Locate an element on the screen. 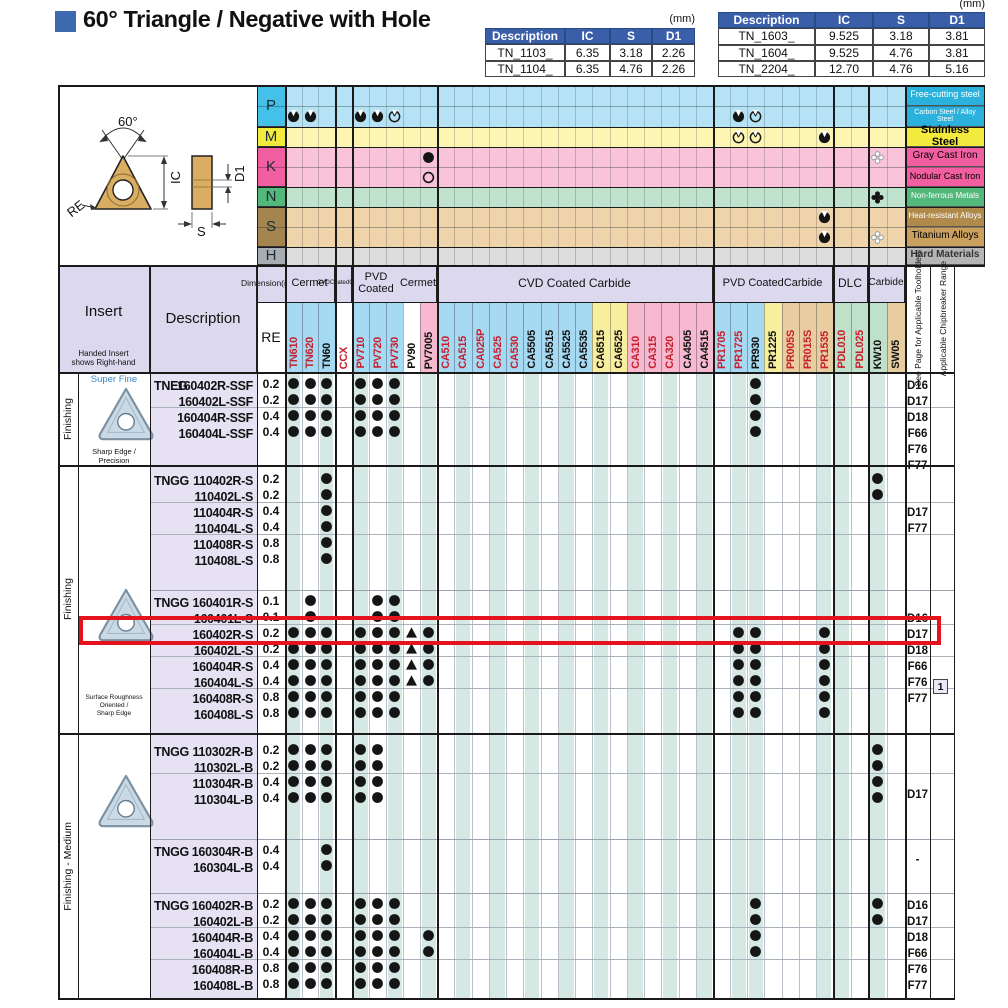 This screenshot has width=1008, height=1008. description-code: 160404L-B is located at coordinates (223, 953).